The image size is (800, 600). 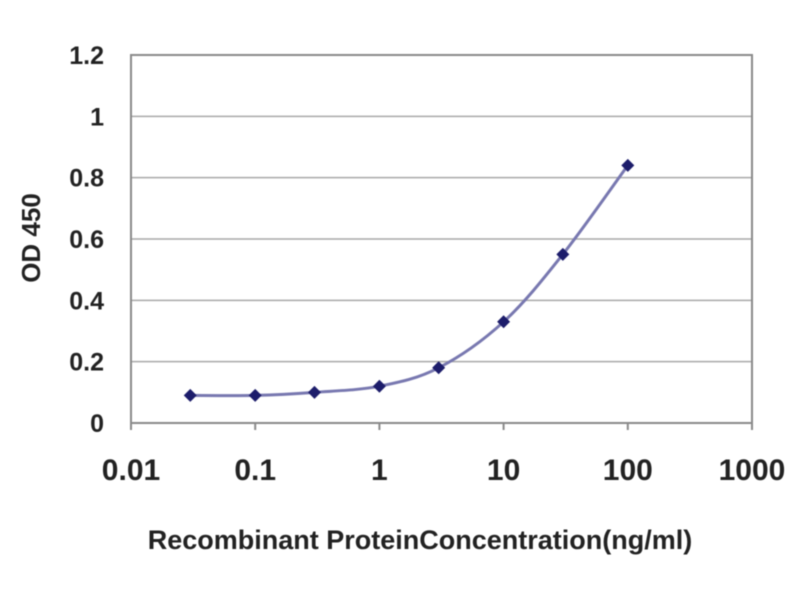 I want to click on y-tick-label: 0, so click(x=97, y=424).